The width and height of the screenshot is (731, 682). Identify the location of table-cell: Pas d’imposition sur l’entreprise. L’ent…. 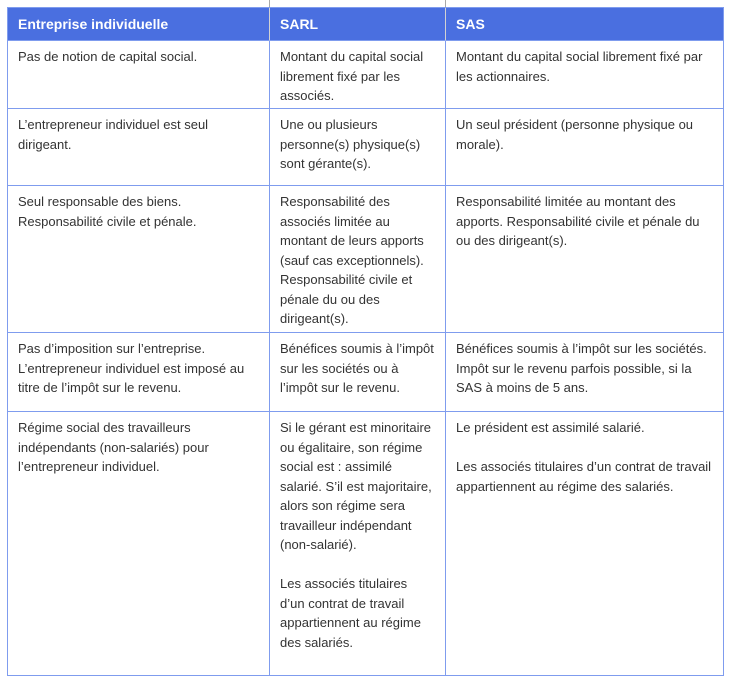
(139, 372).